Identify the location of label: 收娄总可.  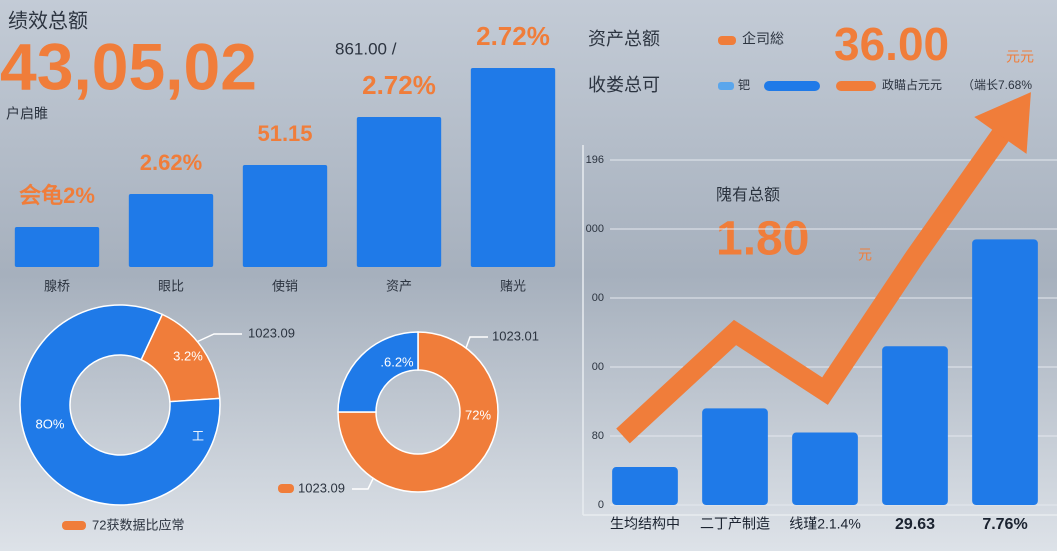
(624, 85).